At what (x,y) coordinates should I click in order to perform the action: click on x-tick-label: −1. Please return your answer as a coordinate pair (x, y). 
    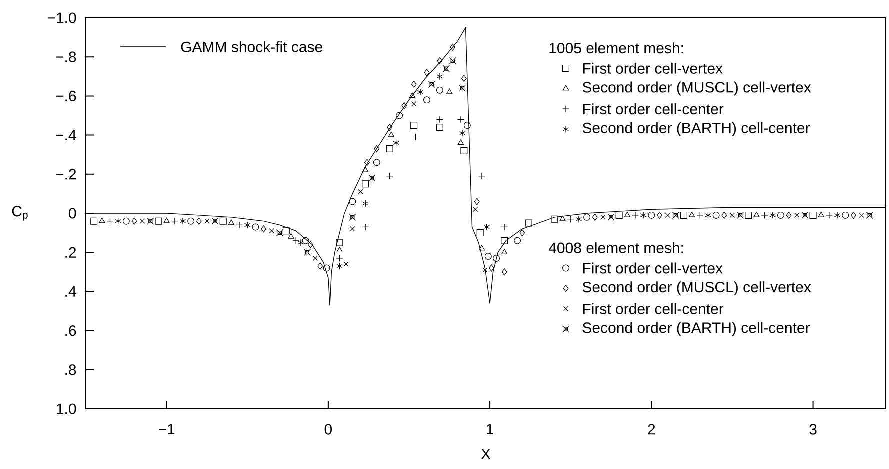
    Looking at the image, I should click on (166, 429).